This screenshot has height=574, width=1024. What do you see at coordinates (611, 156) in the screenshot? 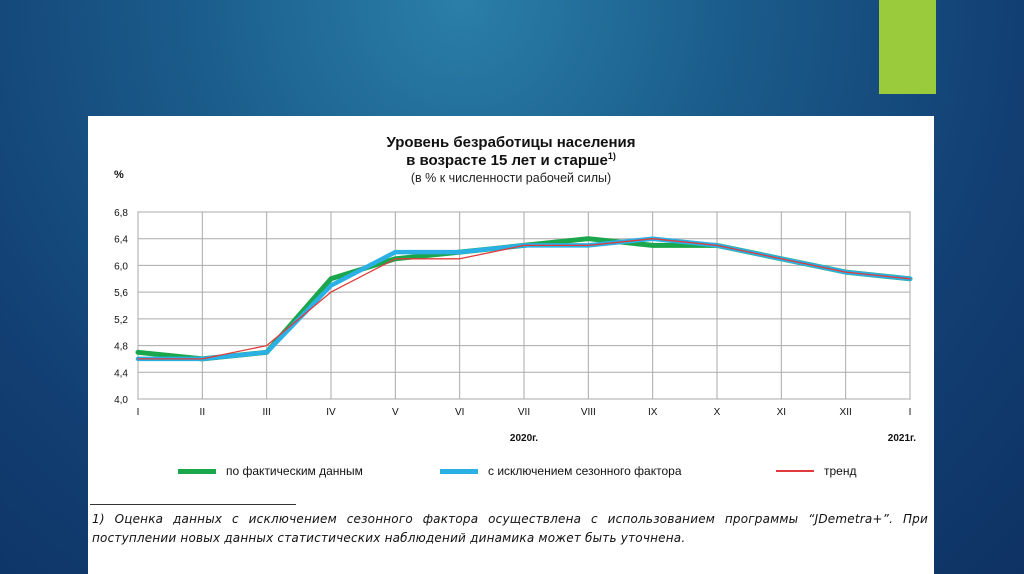
I see `title-footnote-mark: 1)` at bounding box center [611, 156].